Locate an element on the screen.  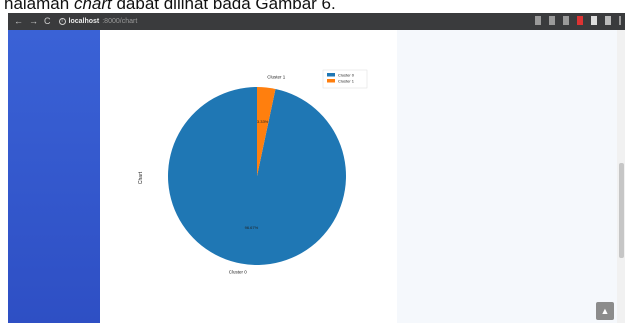
puzzle-icon is located at coordinates (608, 20).